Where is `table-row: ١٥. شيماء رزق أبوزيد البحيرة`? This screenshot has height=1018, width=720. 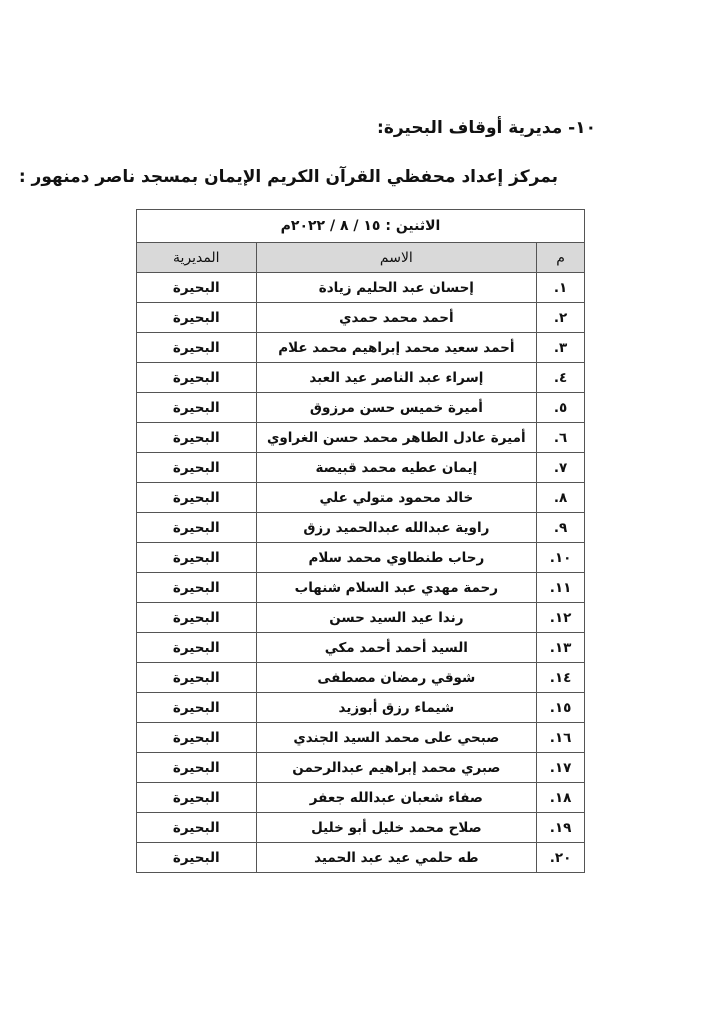
table-row: ١٥. شيماء رزق أبوزيد البحيرة is located at coordinates (360, 707).